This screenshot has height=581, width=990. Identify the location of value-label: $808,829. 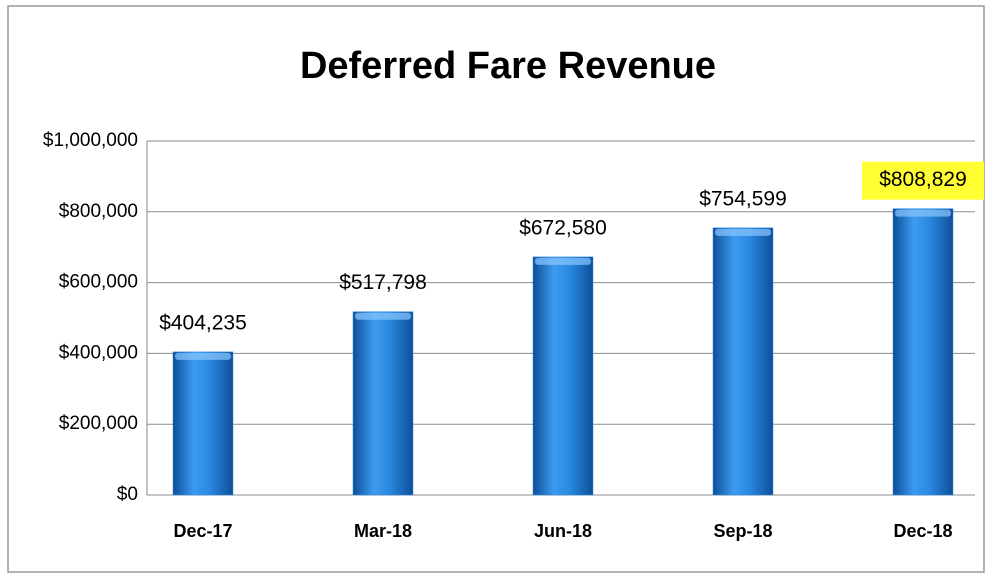
(923, 179).